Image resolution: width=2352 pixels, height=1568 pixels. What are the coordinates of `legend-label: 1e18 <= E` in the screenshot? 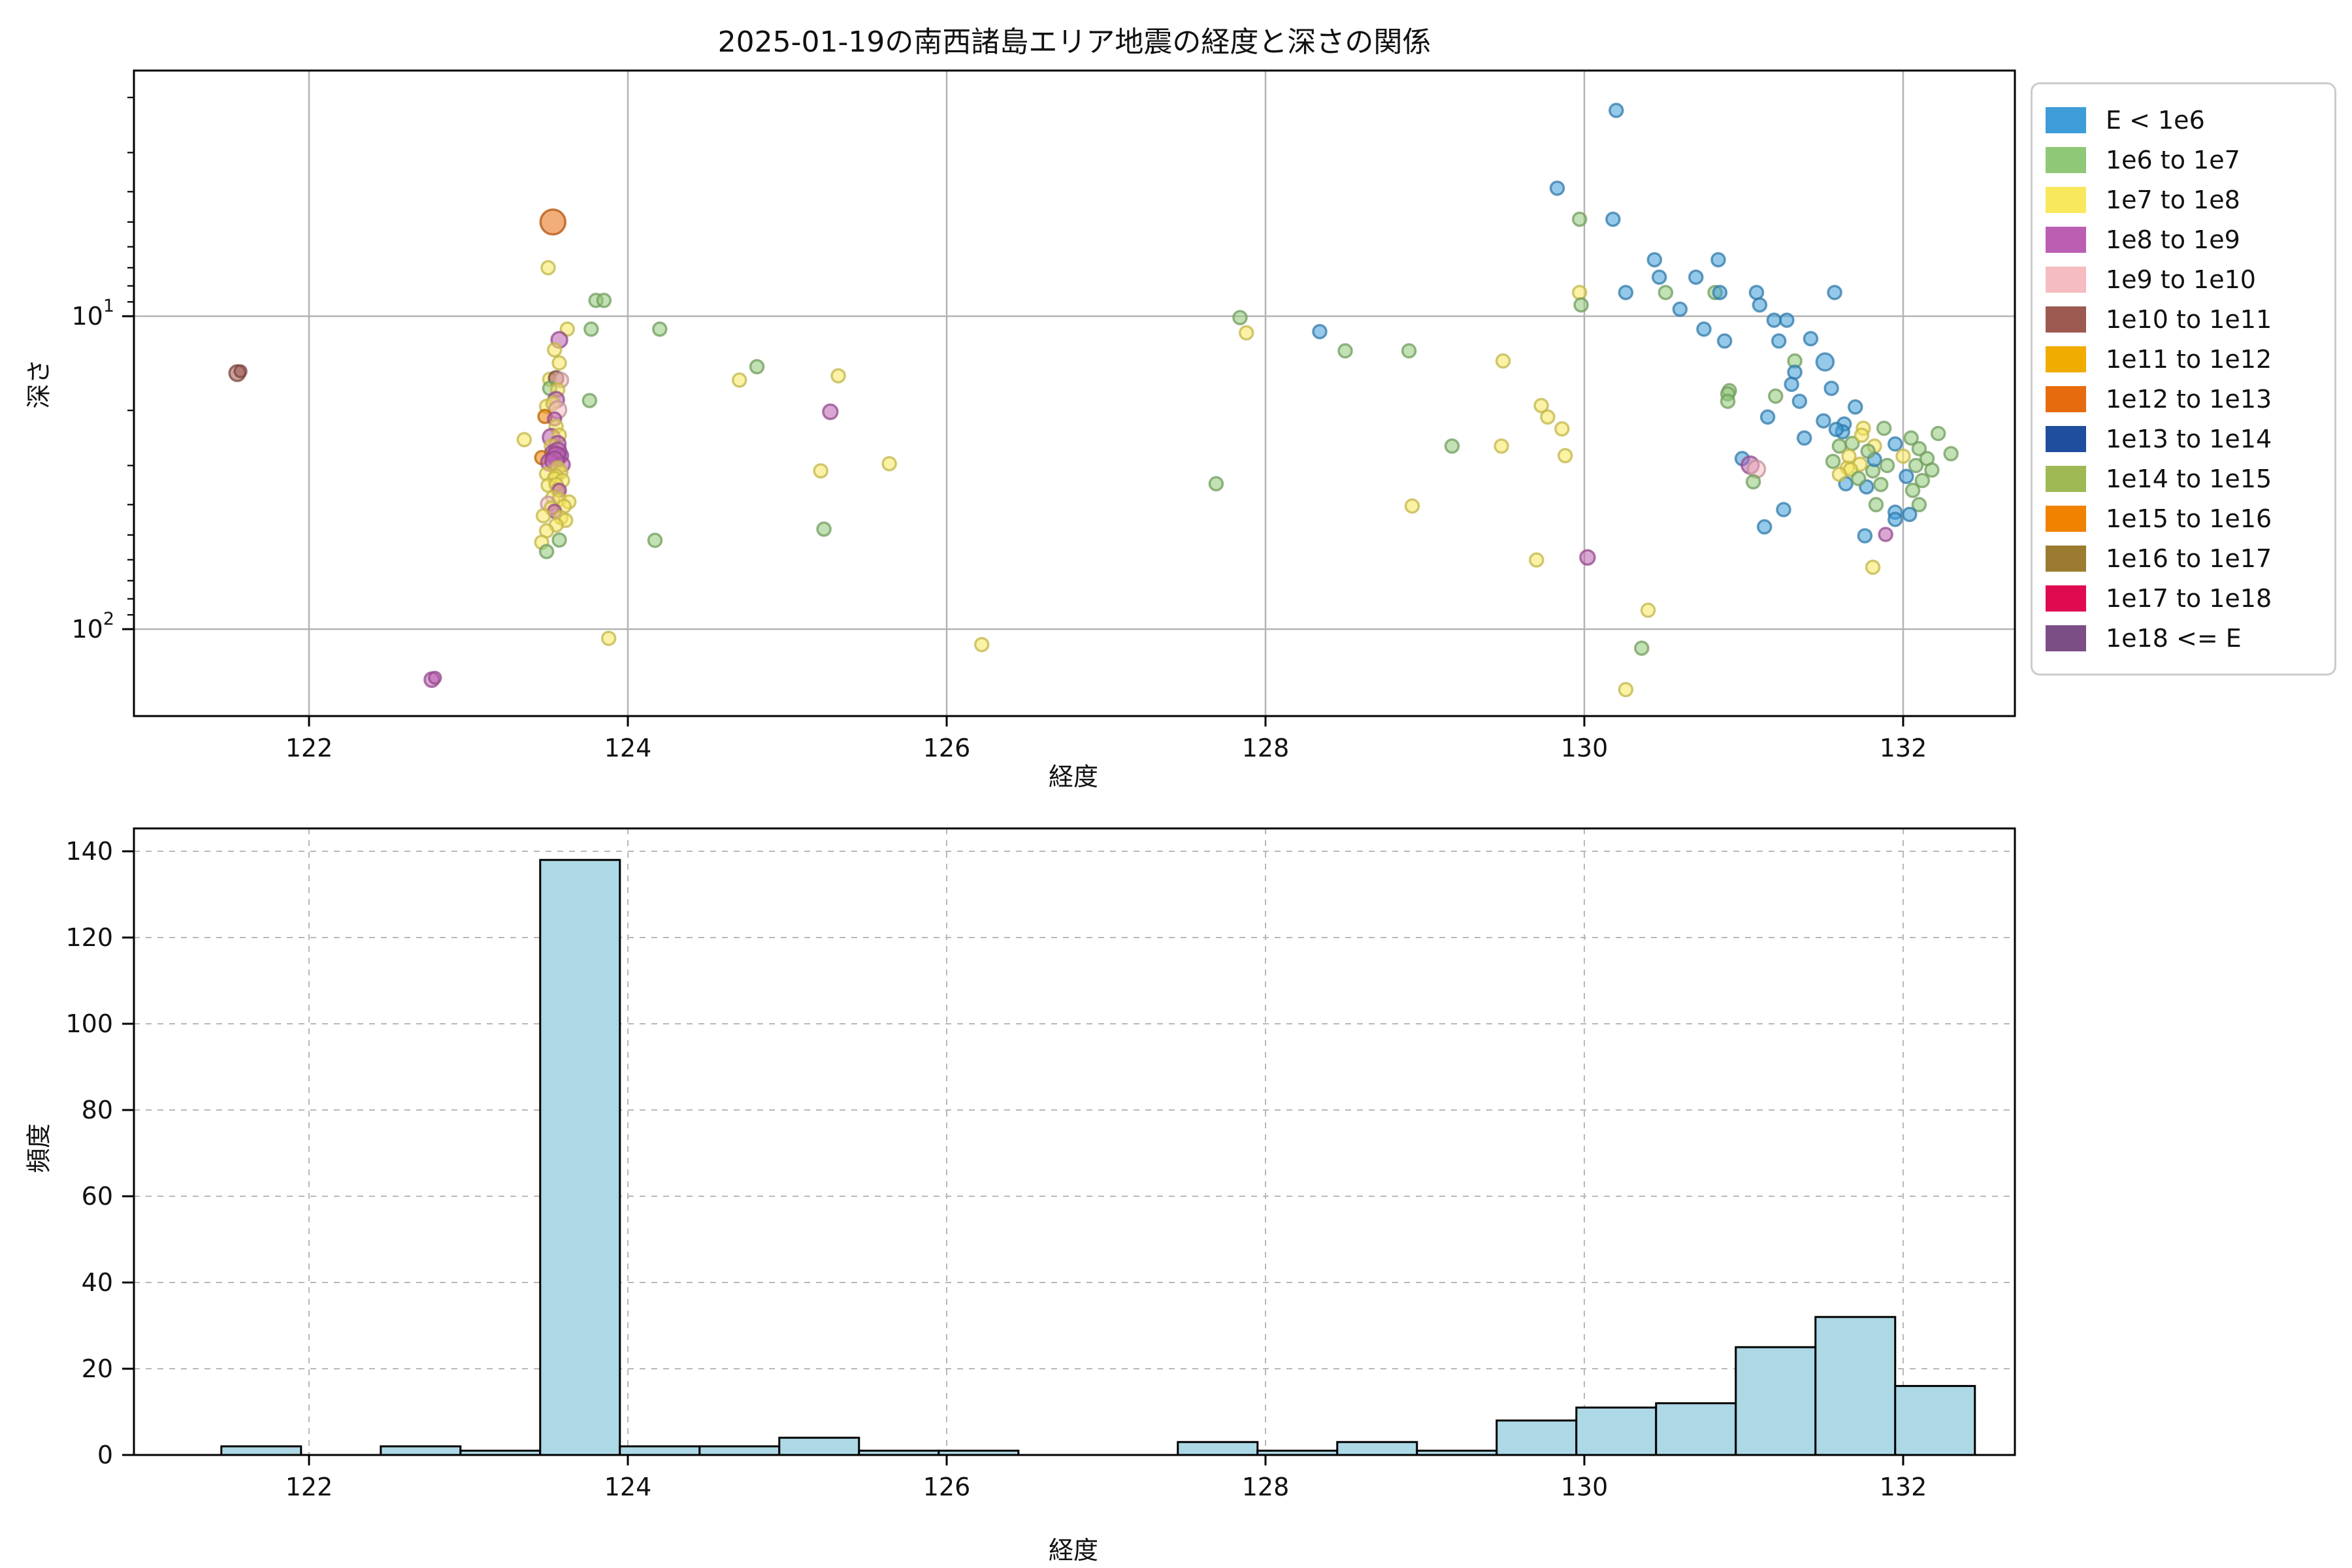 It's located at (2174, 638).